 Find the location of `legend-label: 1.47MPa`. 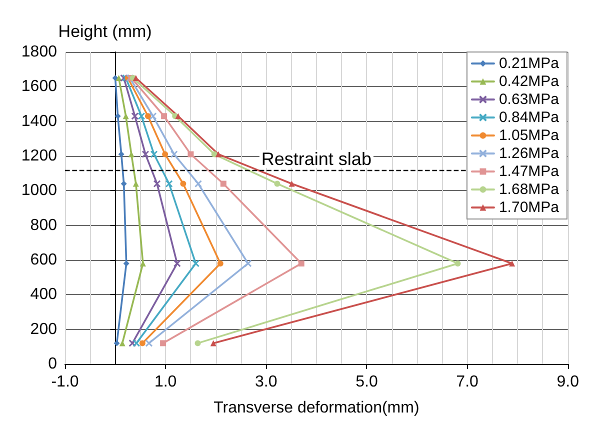

legend-label: 1.47MPa is located at coordinates (529, 171).